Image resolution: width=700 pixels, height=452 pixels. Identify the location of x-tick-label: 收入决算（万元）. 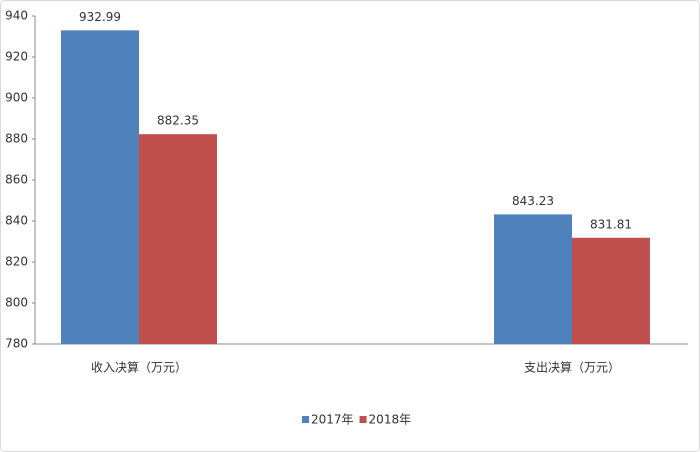
(139, 367).